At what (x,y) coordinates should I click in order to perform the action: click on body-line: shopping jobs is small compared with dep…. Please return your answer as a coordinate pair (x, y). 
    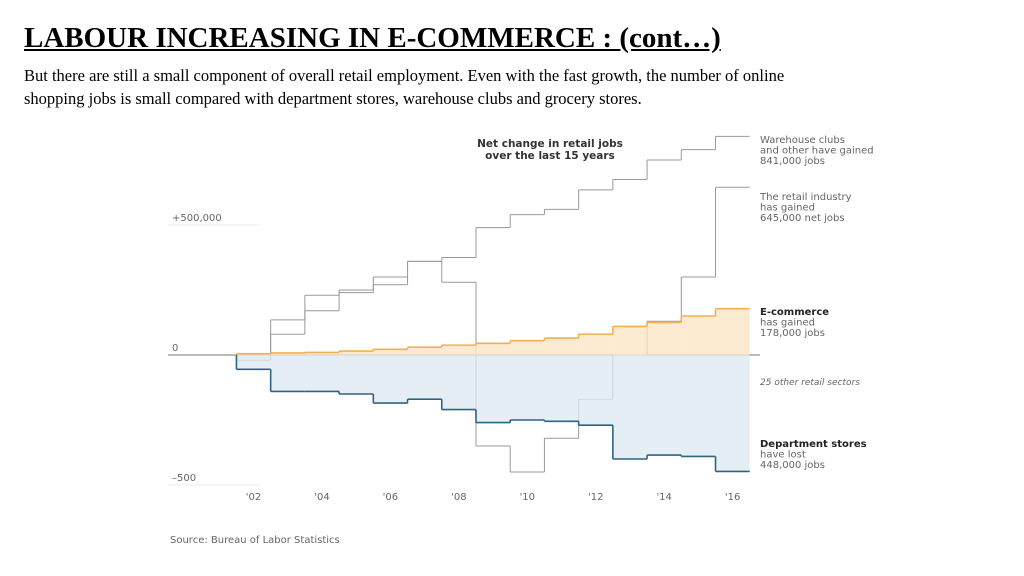
    Looking at the image, I should click on (333, 98).